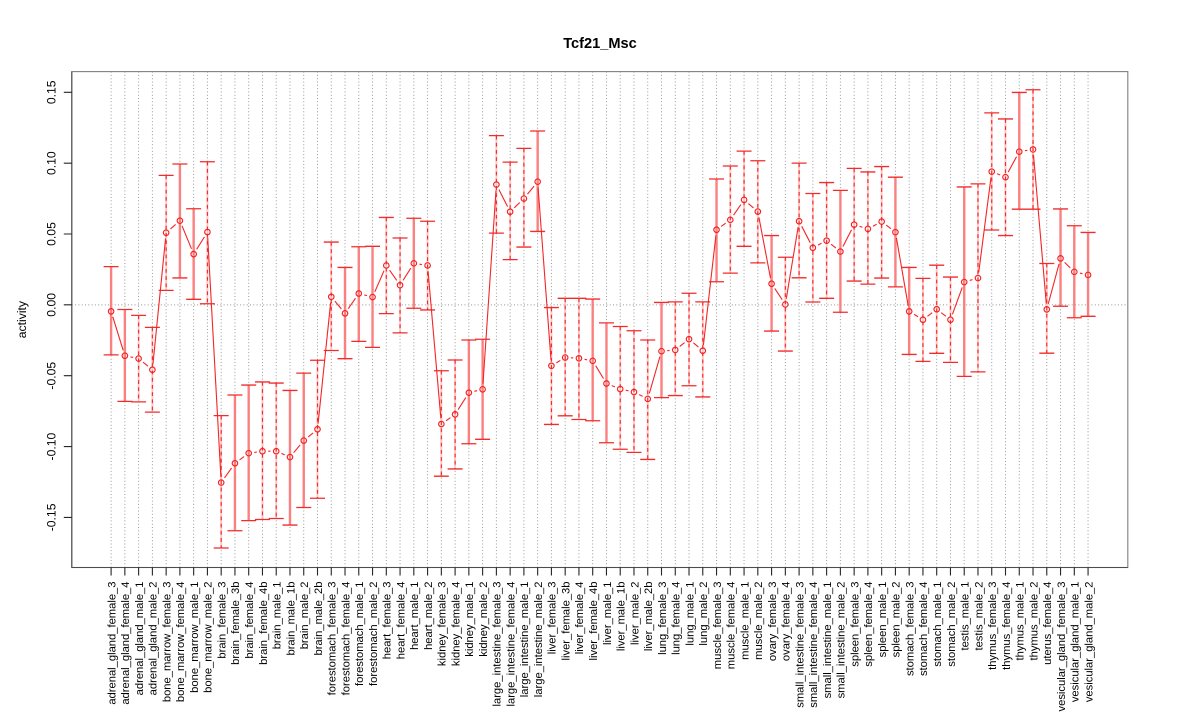  What do you see at coordinates (814, 645) in the screenshot?
I see `svg-text: small_intestine_female_4` at bounding box center [814, 645].